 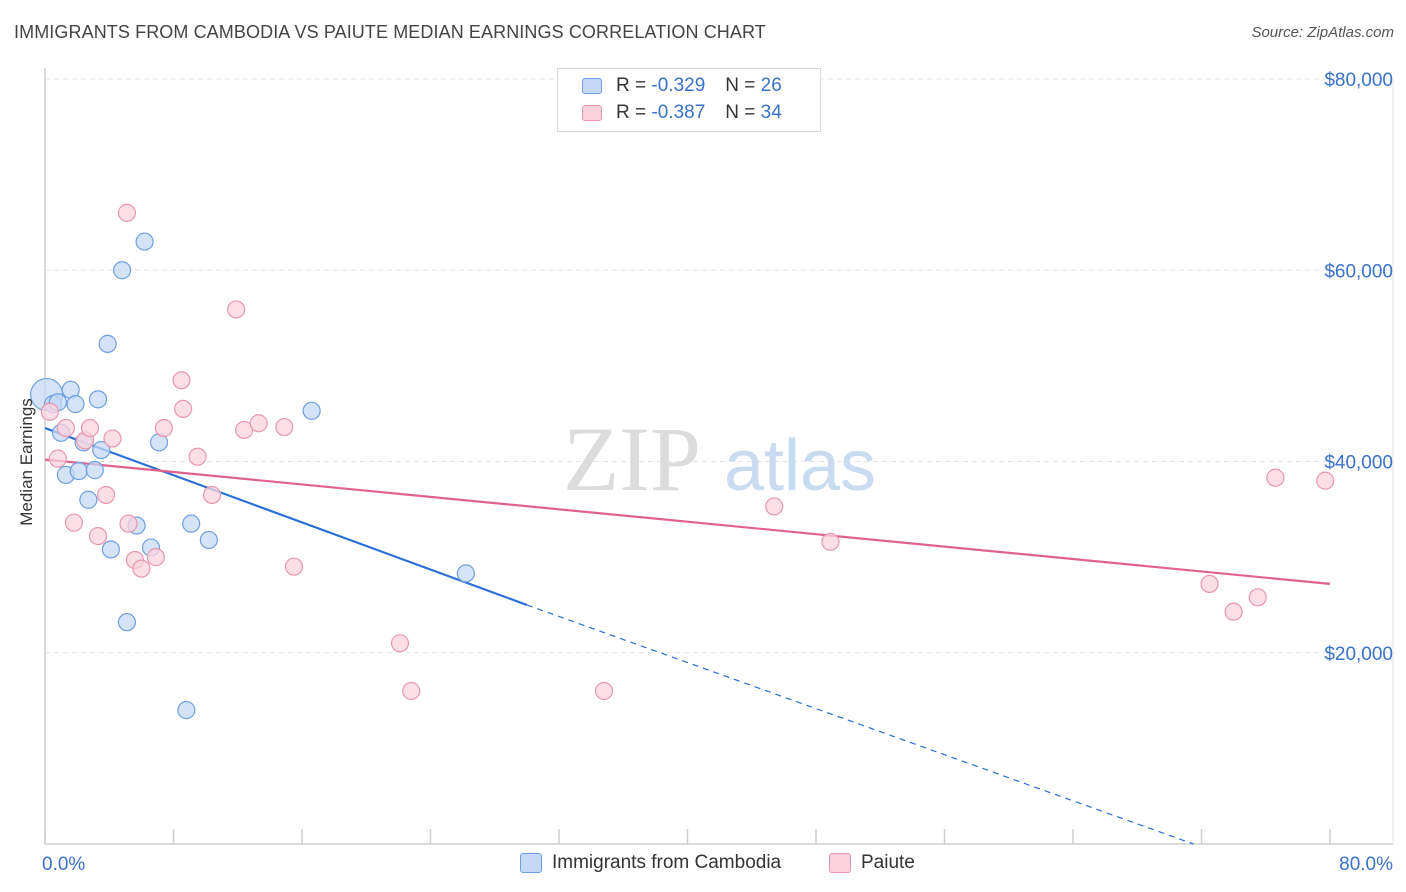 I want to click on watermark-atlas: atlas, so click(x=800, y=466).